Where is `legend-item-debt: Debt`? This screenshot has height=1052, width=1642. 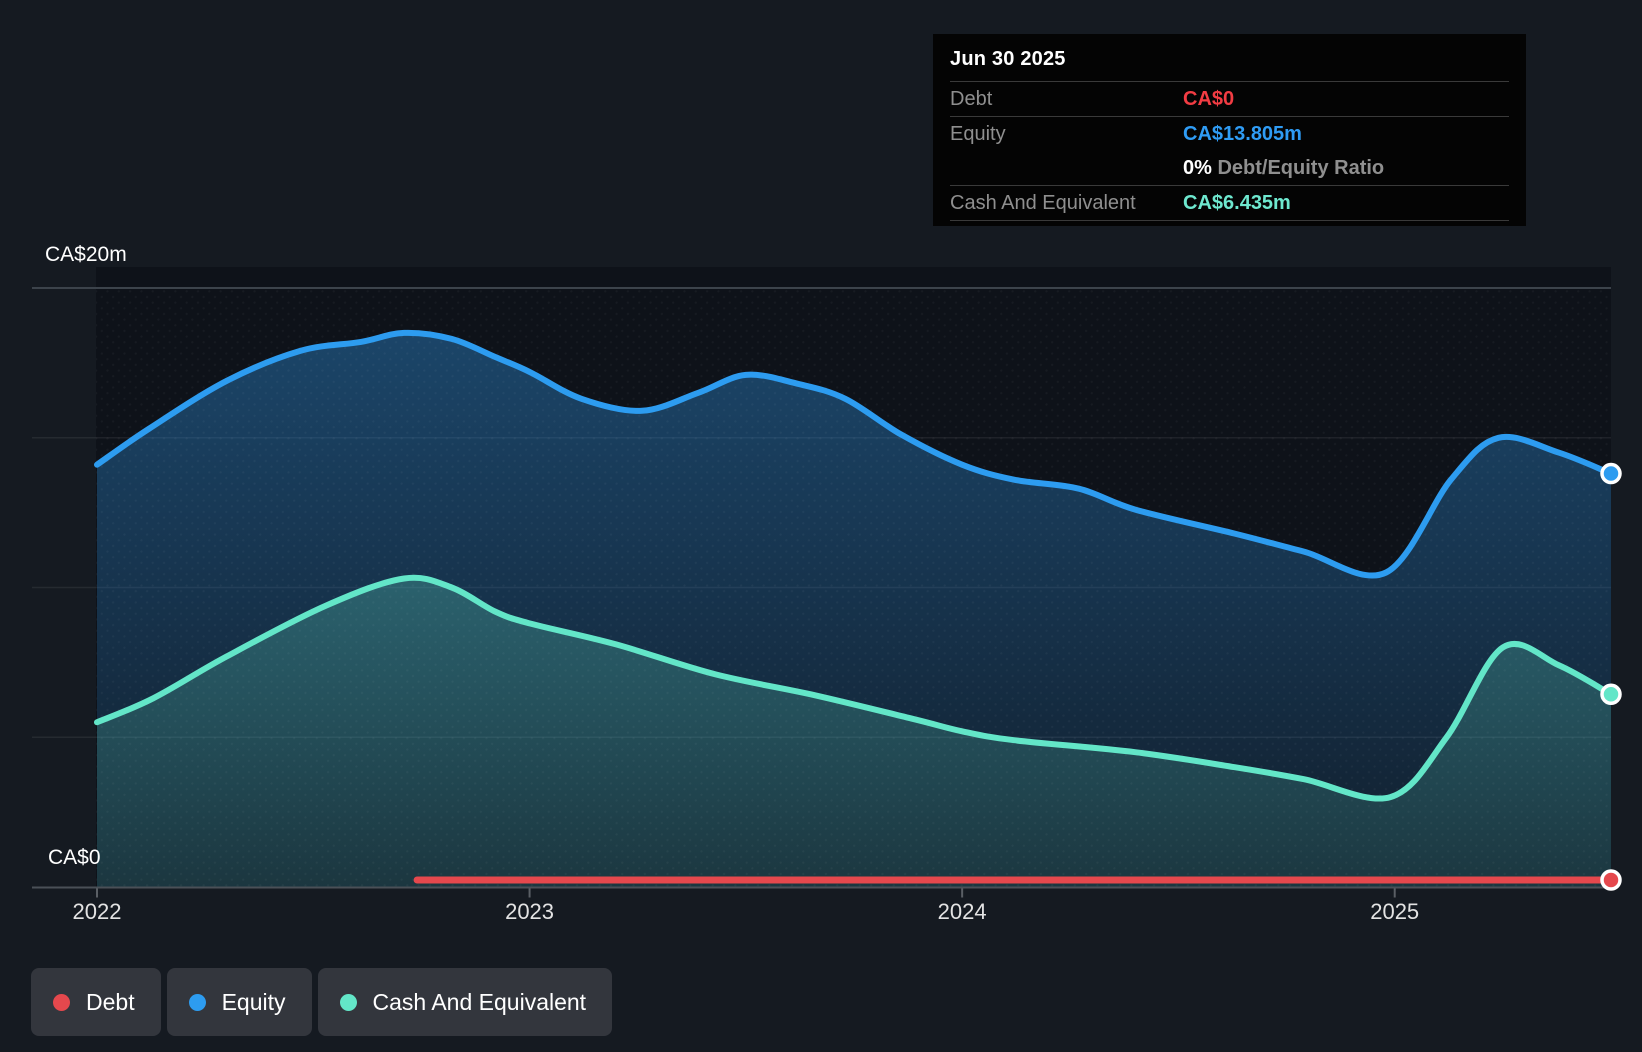 legend-item-debt: Debt is located at coordinates (96, 1002).